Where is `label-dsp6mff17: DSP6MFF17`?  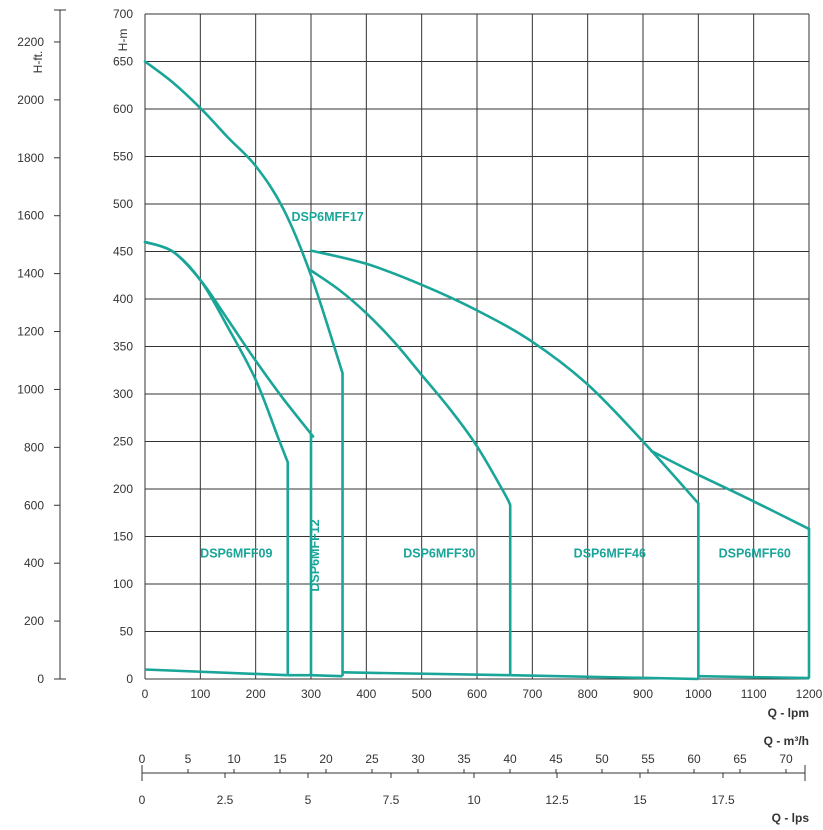
label-dsp6mff17: DSP6MFF17 is located at coordinates (327, 217).